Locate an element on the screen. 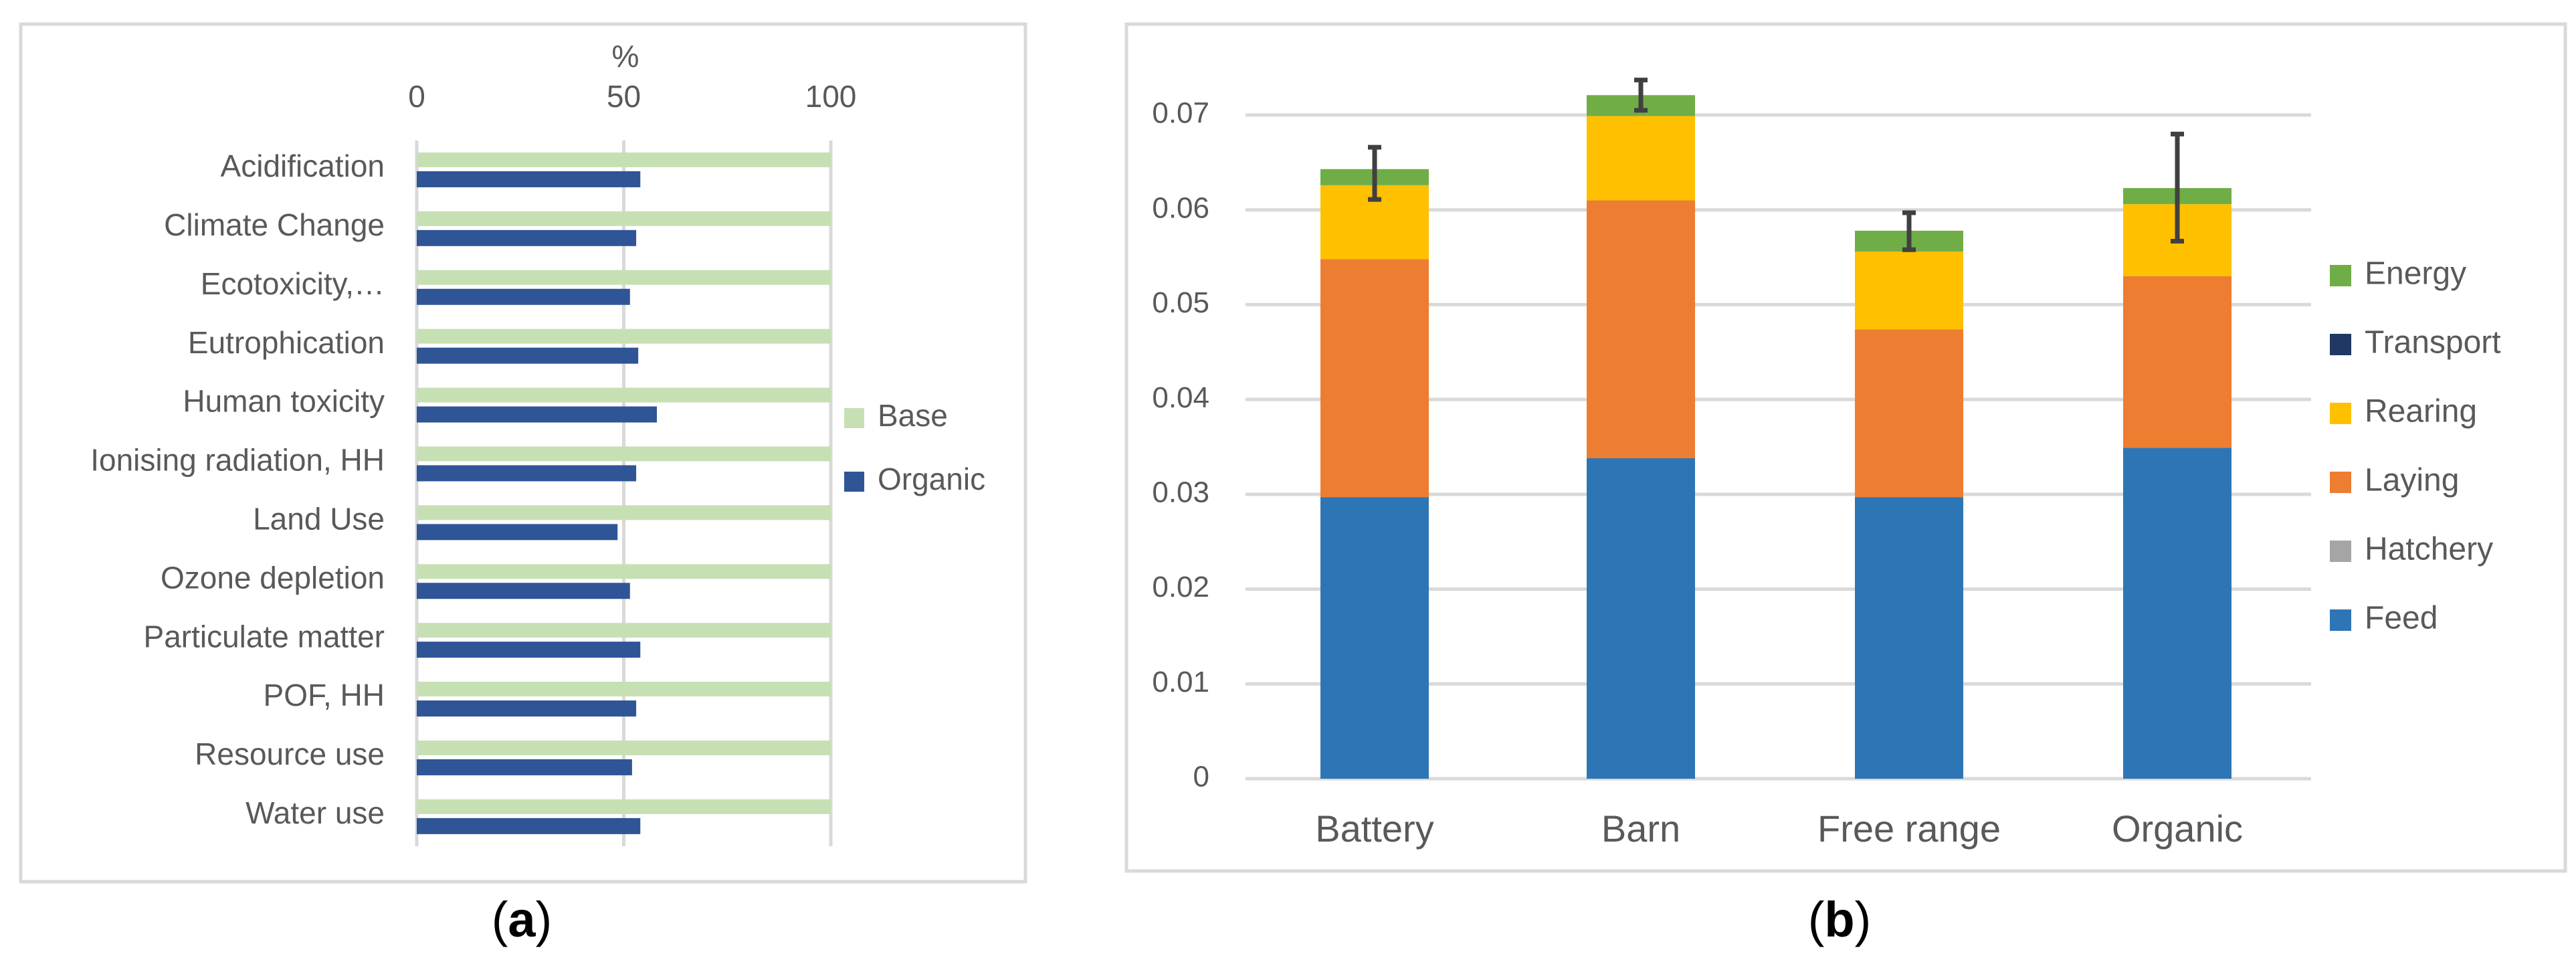 This screenshot has width=2576, height=962. x-tick-label-0: 0 is located at coordinates (417, 96).